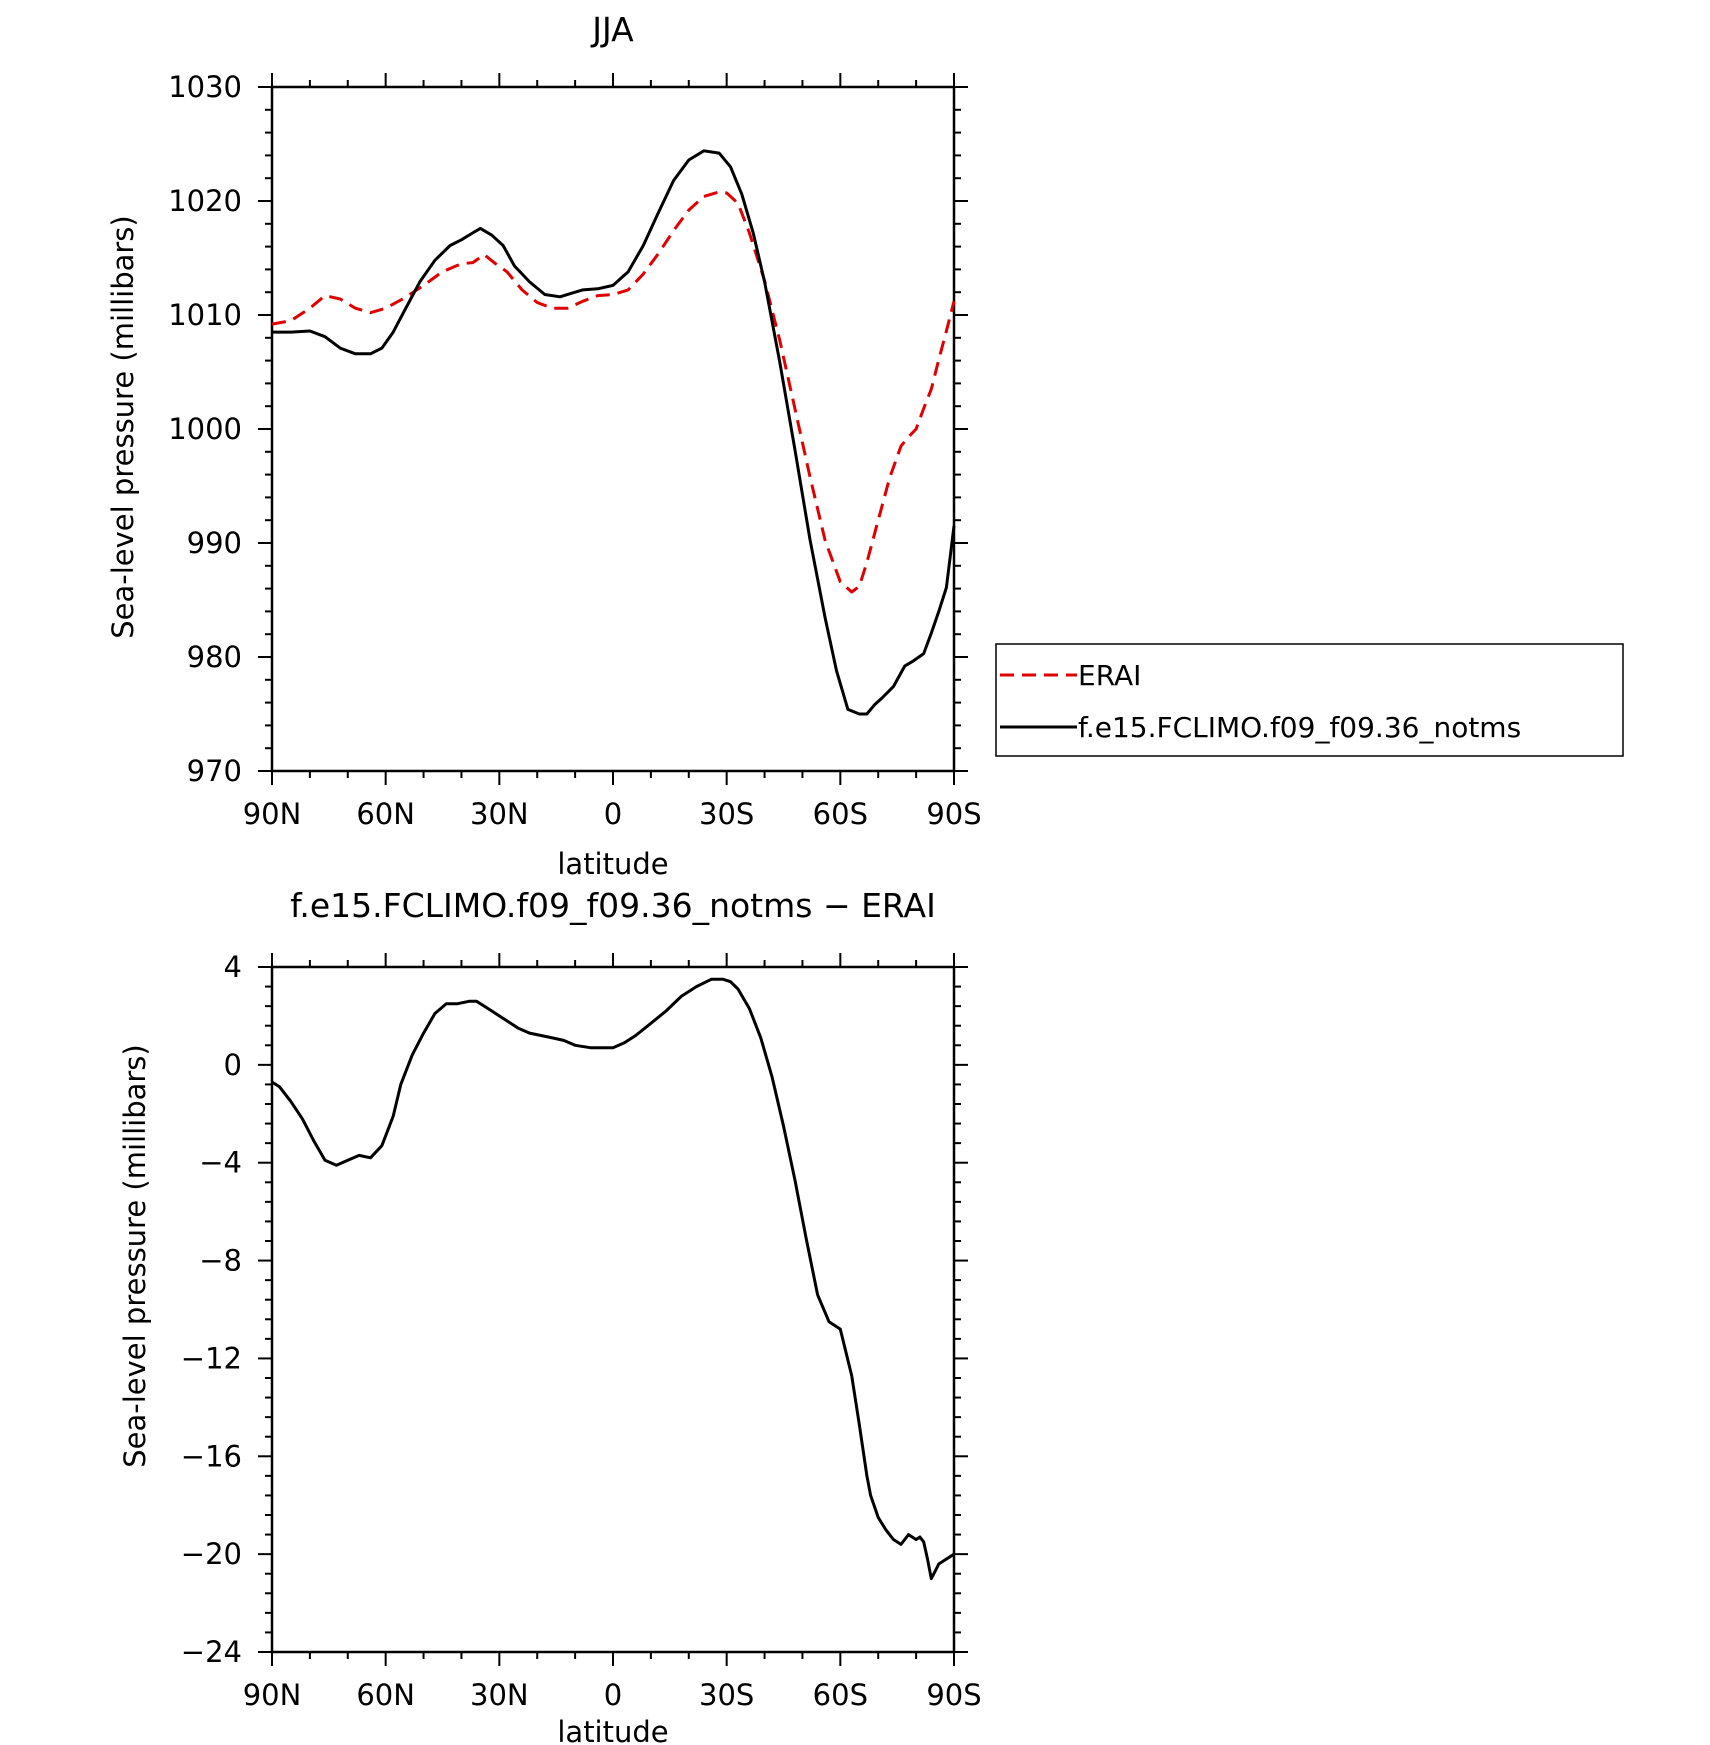  Describe the element at coordinates (612, 29) in the screenshot. I see `top-panel-title: JJA` at that location.